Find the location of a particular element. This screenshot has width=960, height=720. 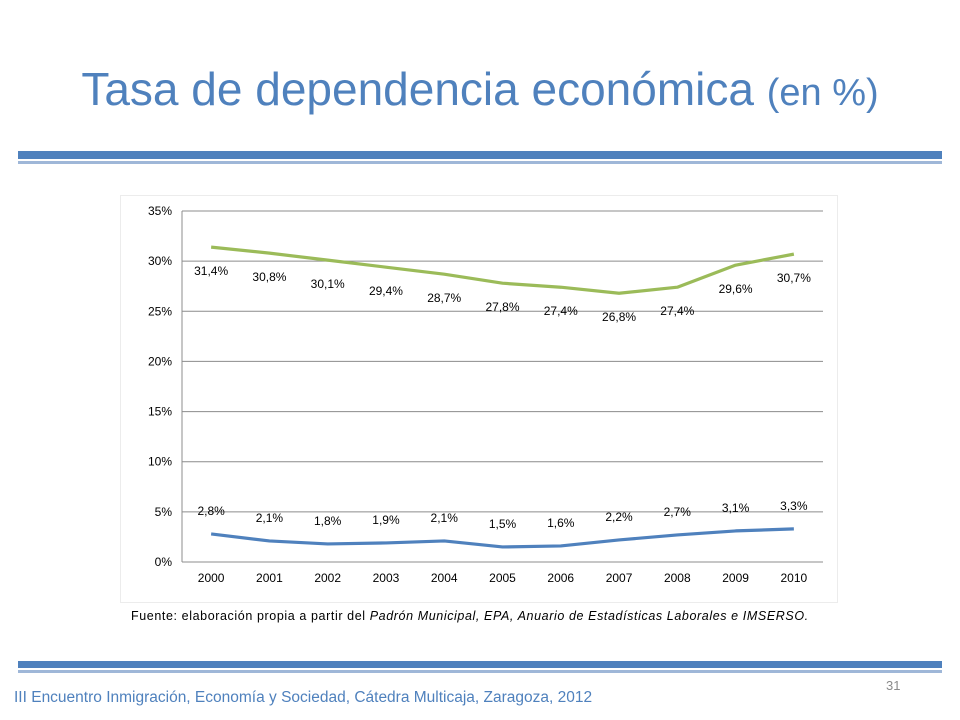

title-main: Tasa de dependencia económica is located at coordinates (424, 89).